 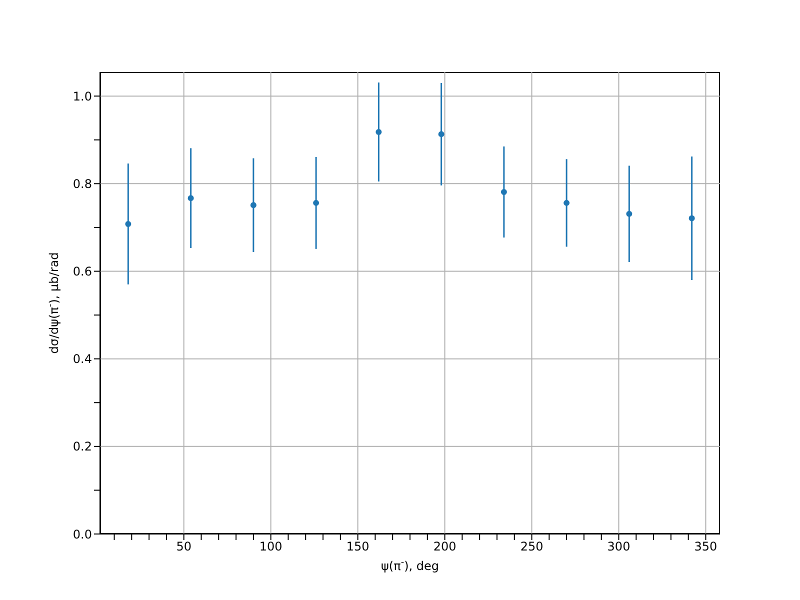 I want to click on y-tick-label: 0.6, so click(x=82, y=271).